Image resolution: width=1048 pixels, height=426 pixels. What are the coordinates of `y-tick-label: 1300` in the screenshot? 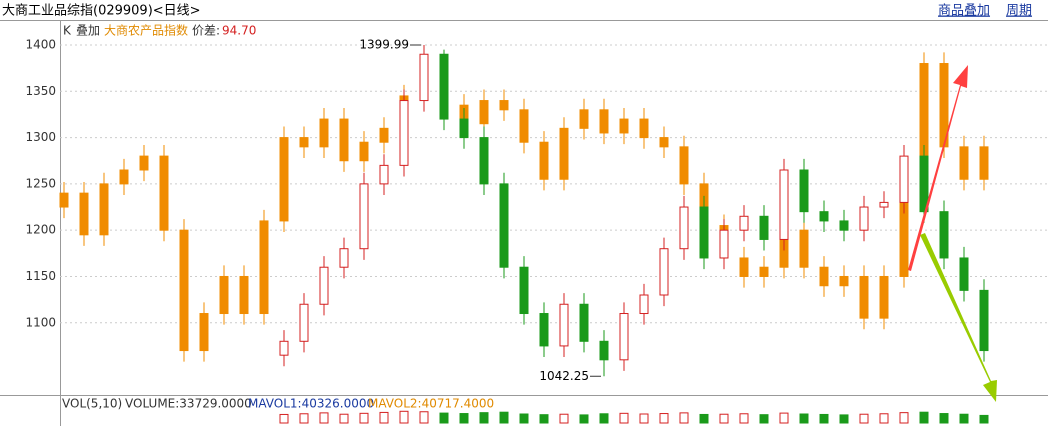 It's located at (40, 137).